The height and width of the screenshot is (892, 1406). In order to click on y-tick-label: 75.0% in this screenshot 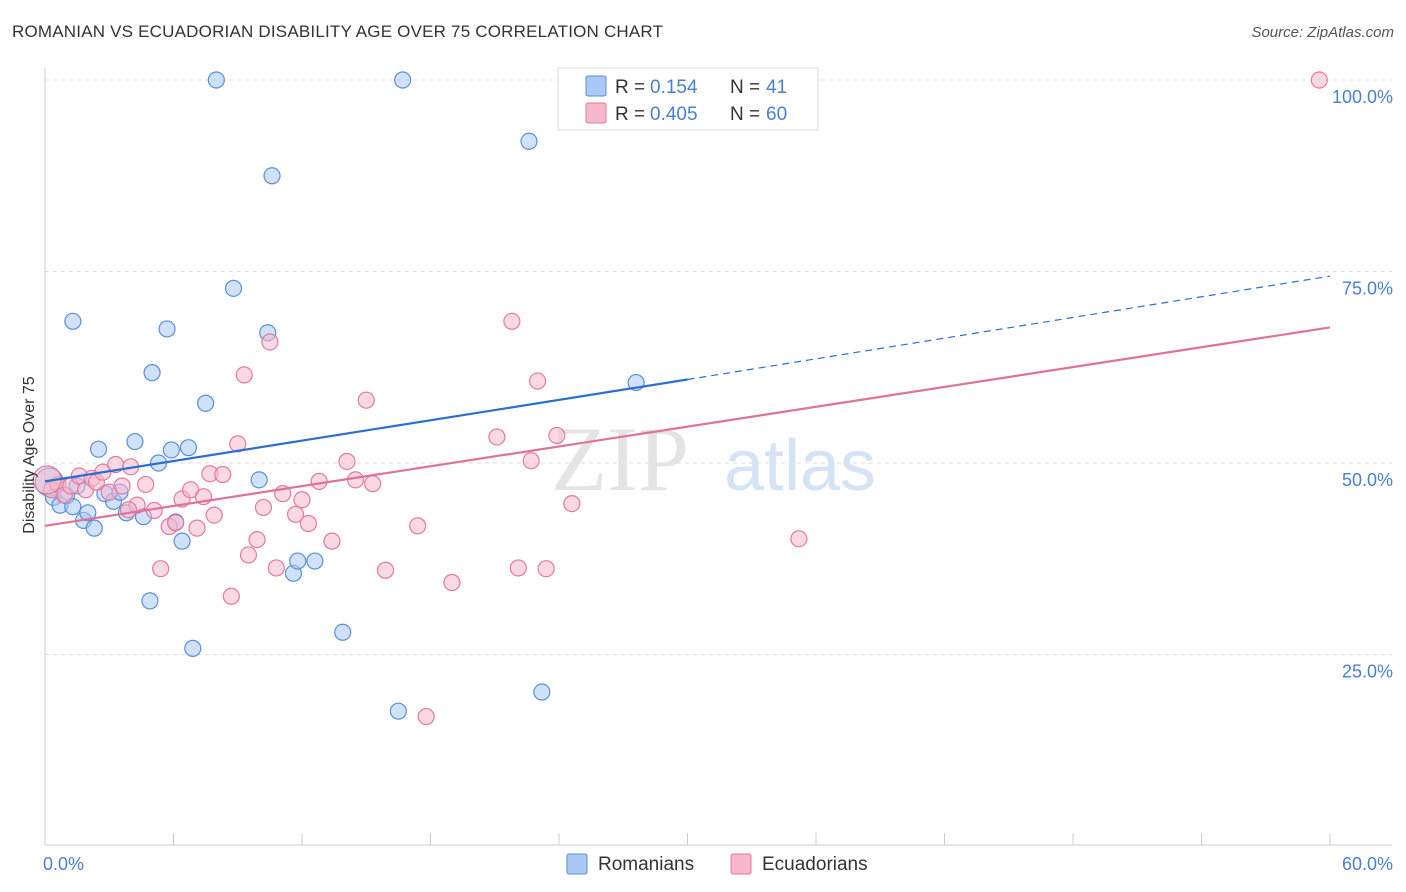, I will do `click(1367, 289)`.